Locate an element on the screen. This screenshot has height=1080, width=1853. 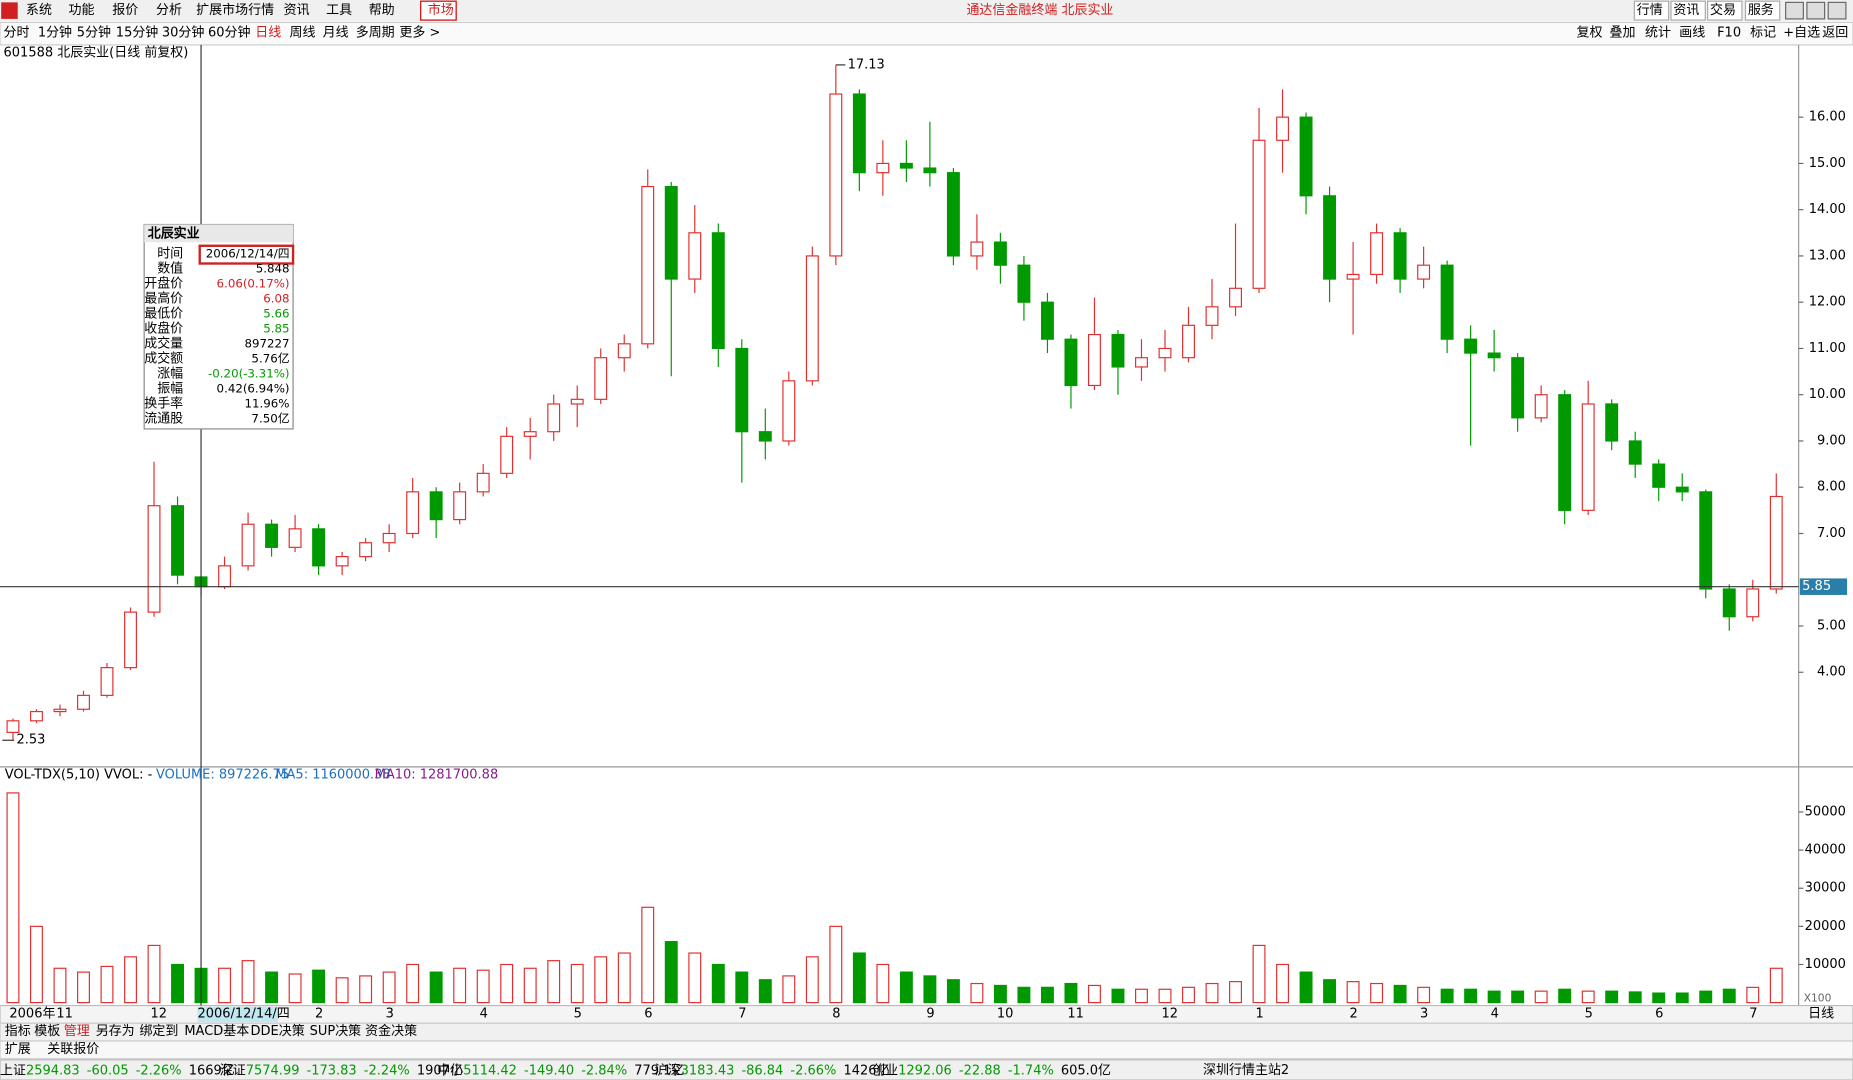
period-label: 日线 is located at coordinates (1821, 1013).